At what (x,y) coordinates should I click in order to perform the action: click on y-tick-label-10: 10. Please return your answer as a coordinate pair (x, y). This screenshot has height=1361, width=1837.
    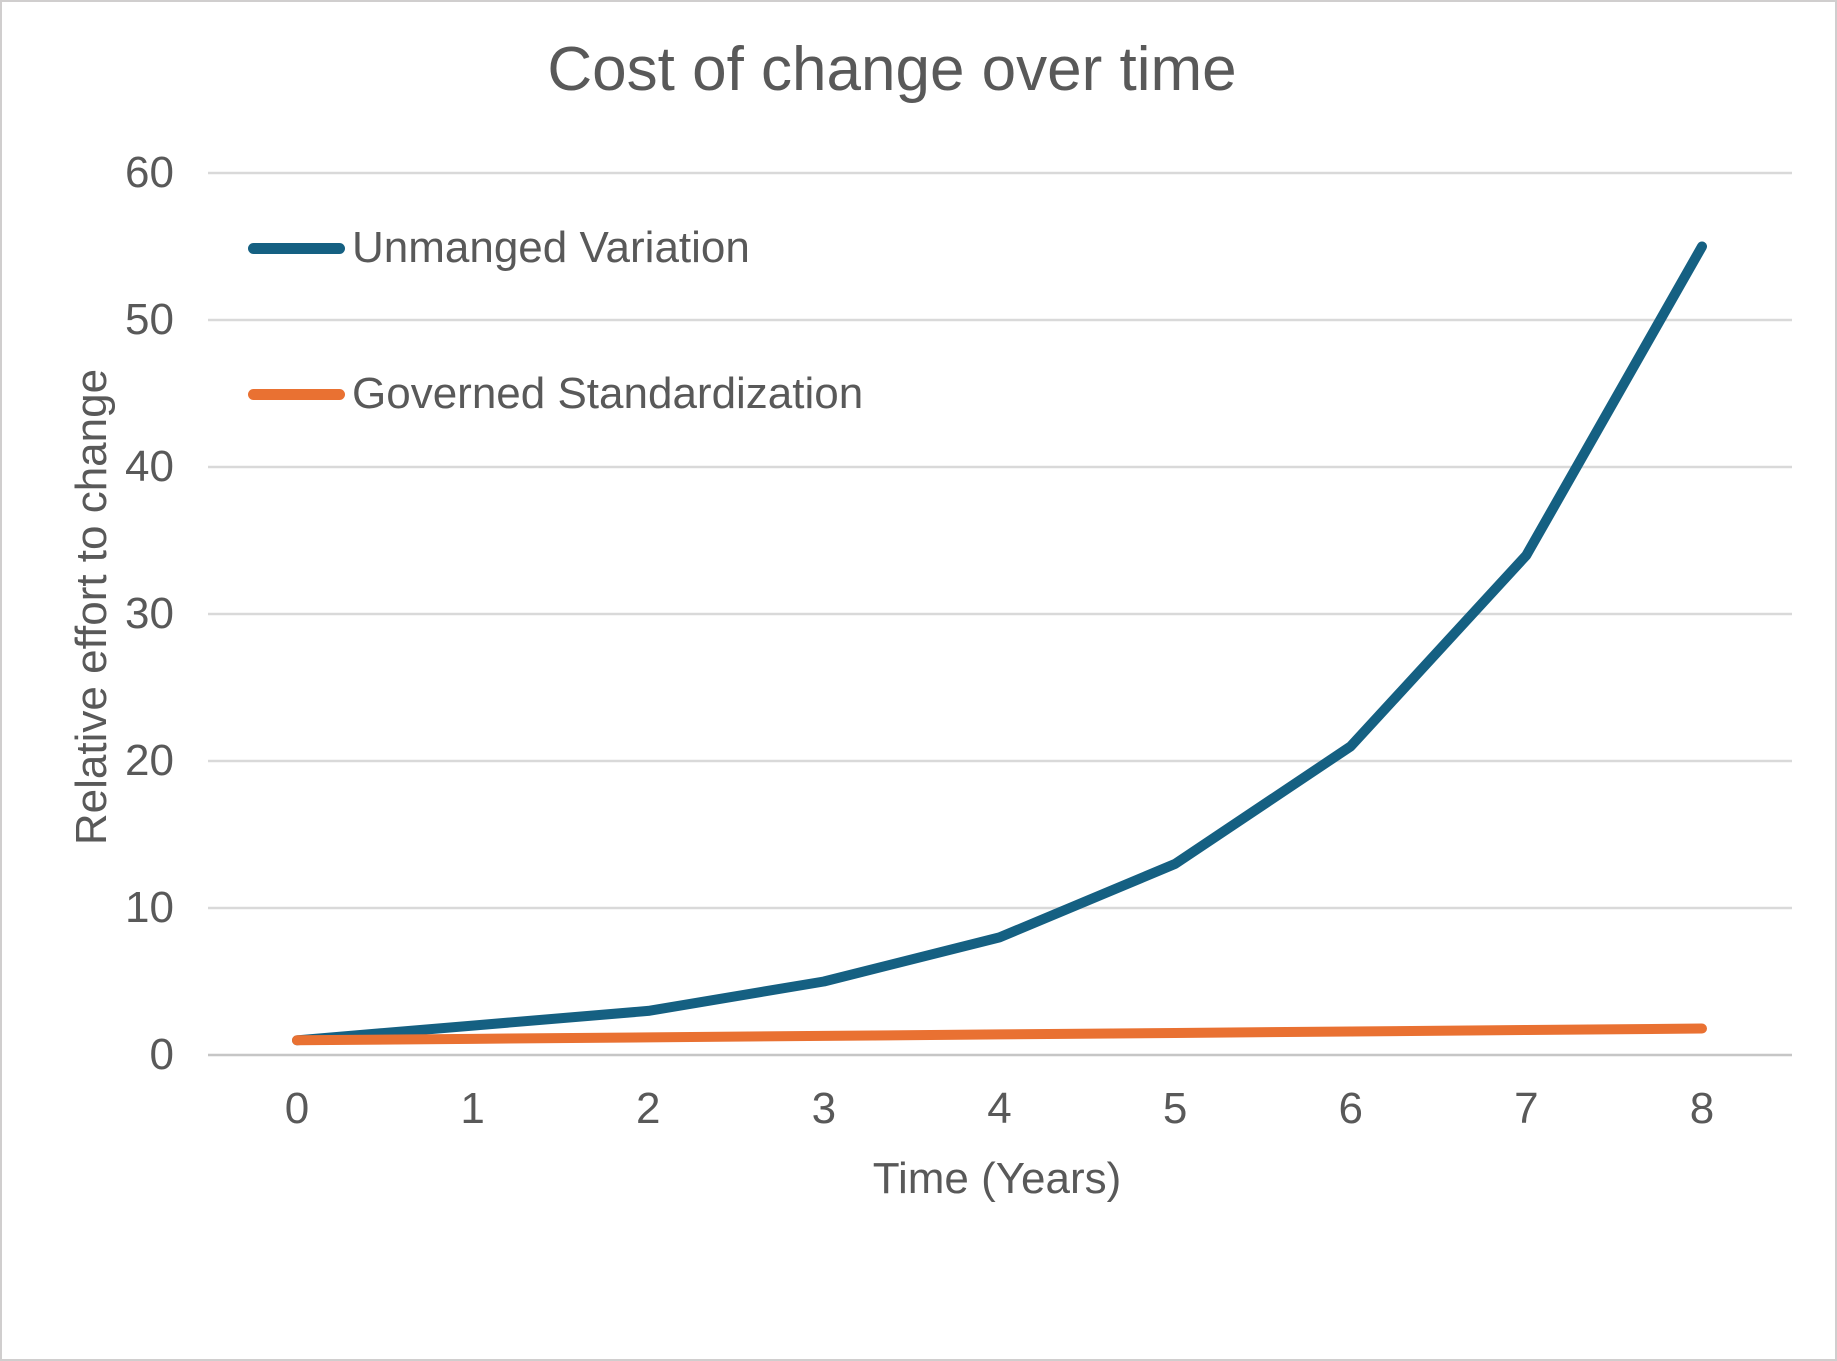
    Looking at the image, I should click on (149, 907).